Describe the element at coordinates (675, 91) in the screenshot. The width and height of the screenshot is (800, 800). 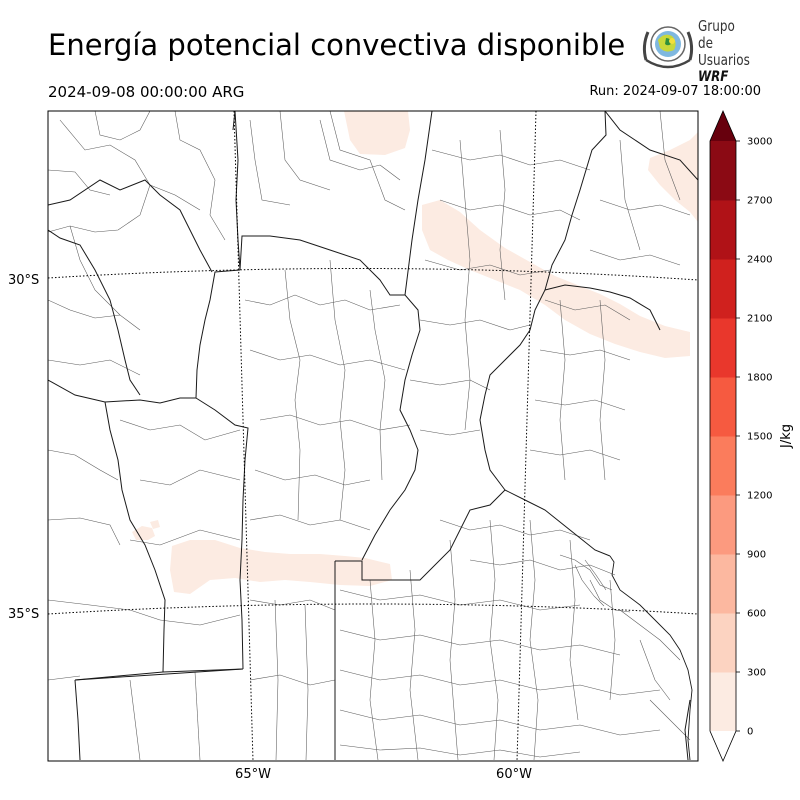
I see `run-time: Run: 2024-09-07 18:00:00` at that location.